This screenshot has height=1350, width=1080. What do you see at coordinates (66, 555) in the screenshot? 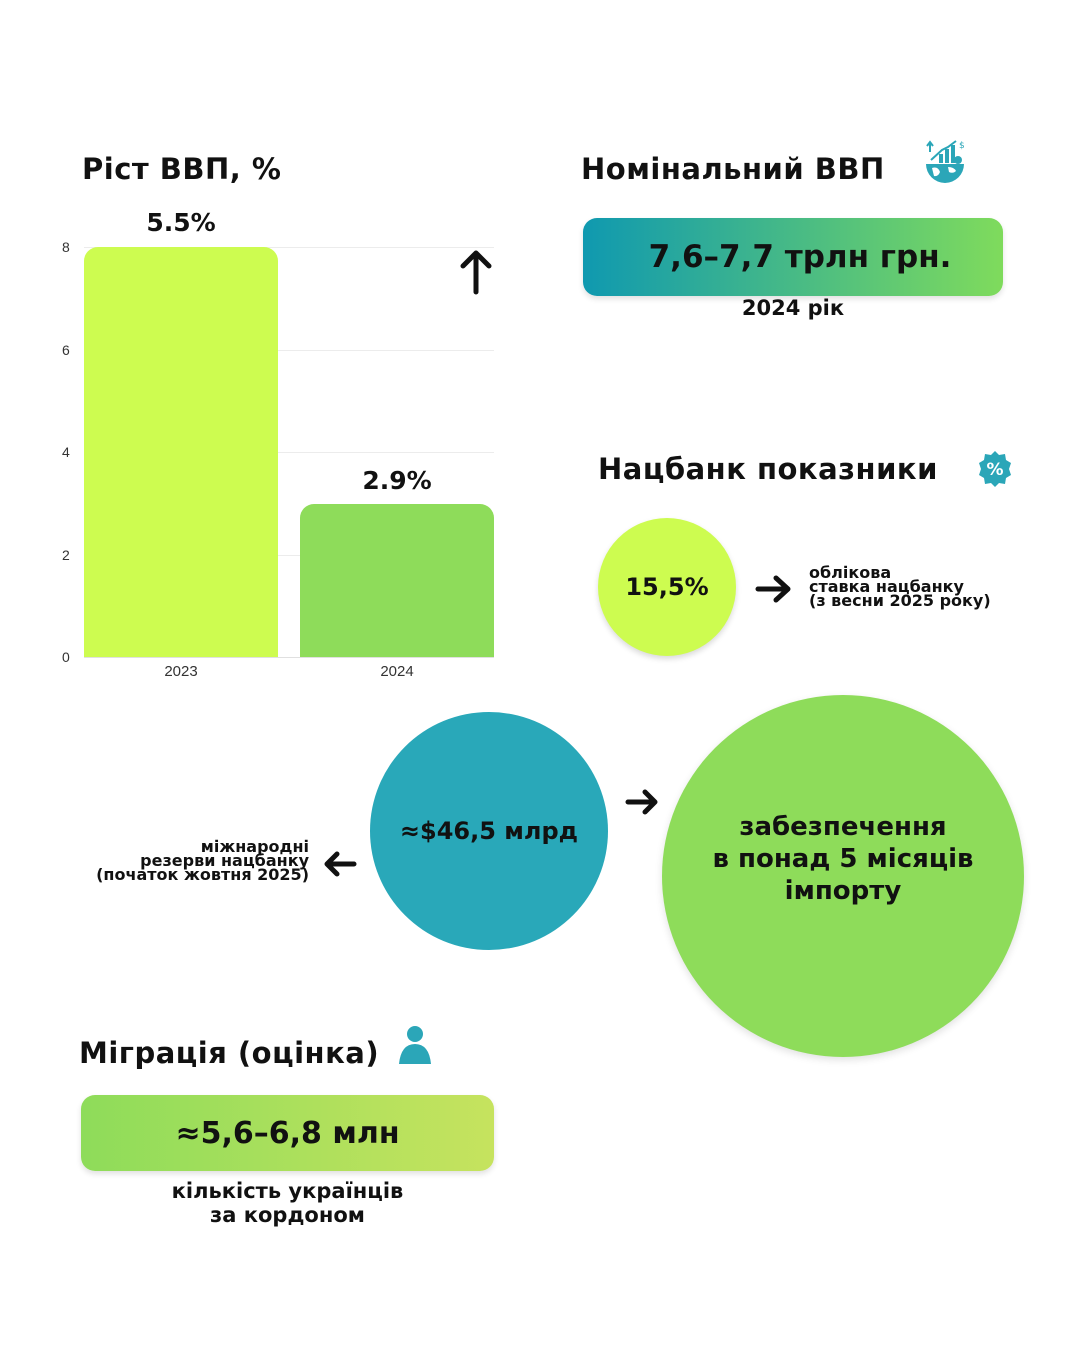
I see `y-tick: 2` at bounding box center [66, 555].